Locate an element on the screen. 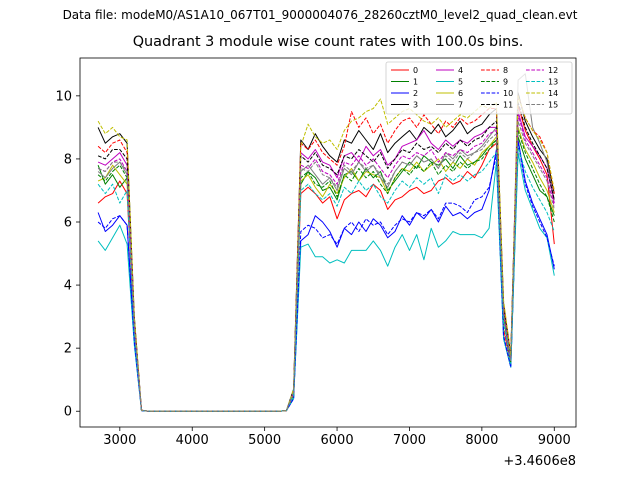 The width and height of the screenshot is (640, 480). y-tick-label: 6 is located at coordinates (68, 223).